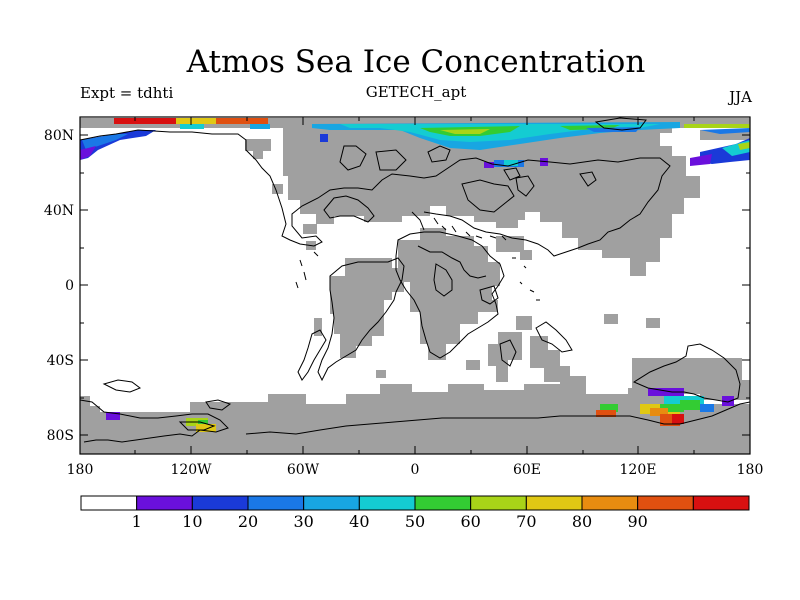  Describe the element at coordinates (740, 97) in the screenshot. I see `season-label: JJA` at that location.